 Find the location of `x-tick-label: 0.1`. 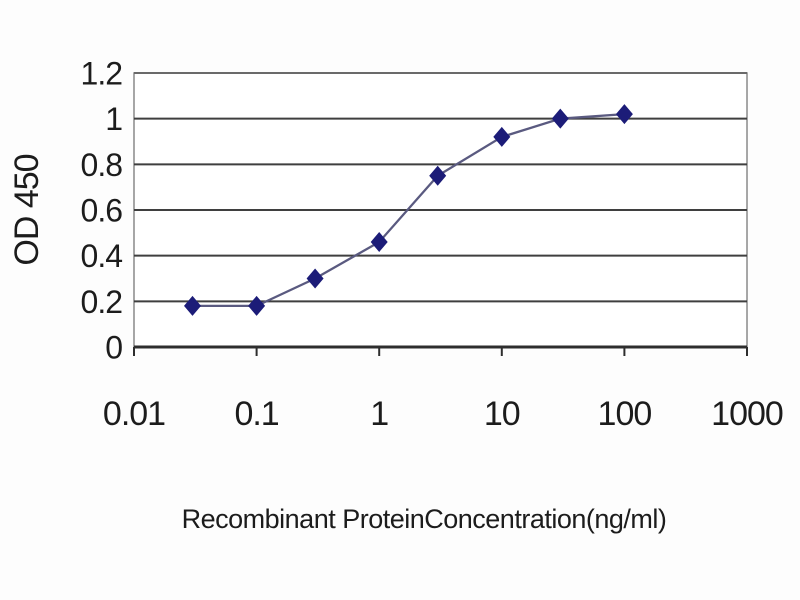

x-tick-label: 0.1 is located at coordinates (256, 414).